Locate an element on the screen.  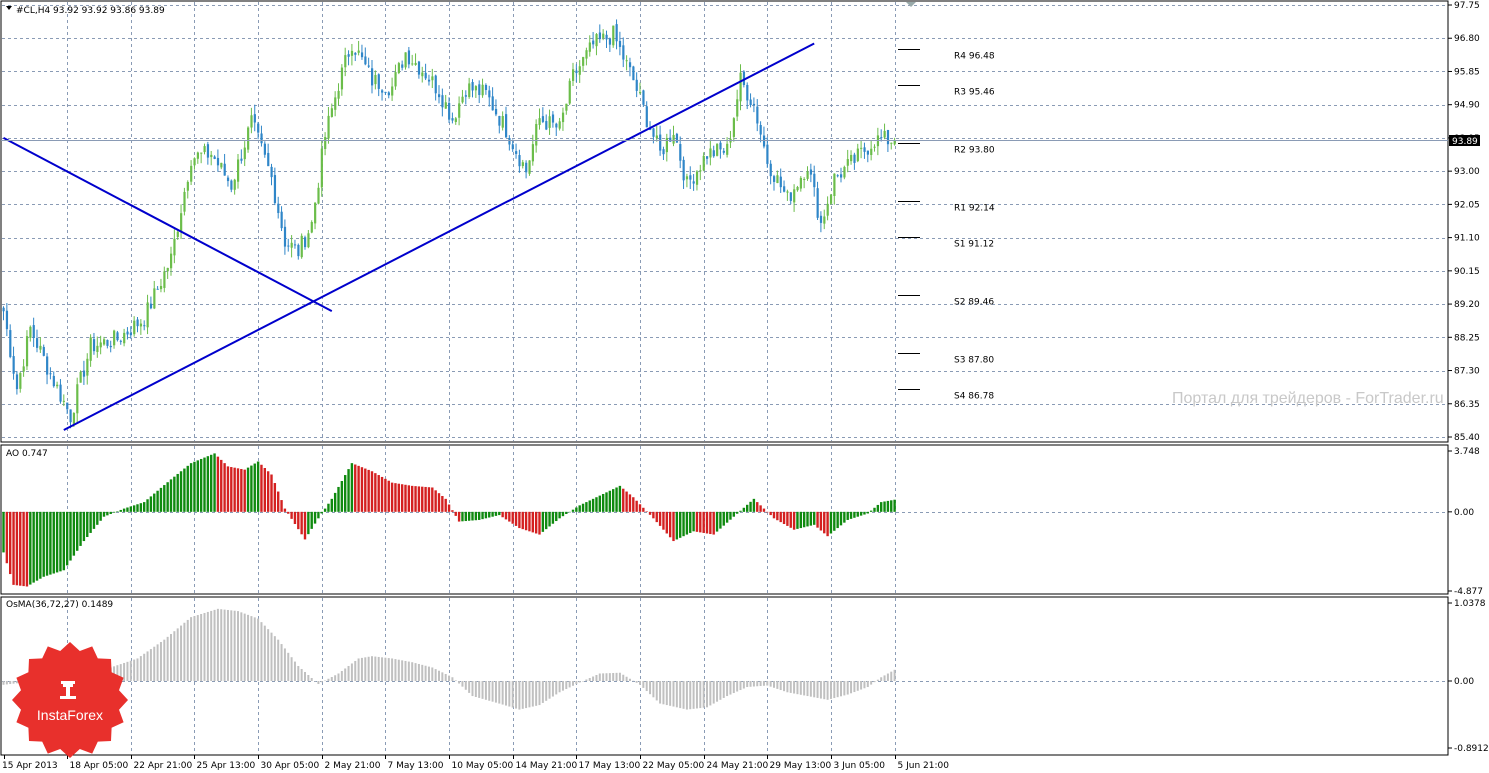
time-axis-label: 17 May 13:00 is located at coordinates (610, 766).